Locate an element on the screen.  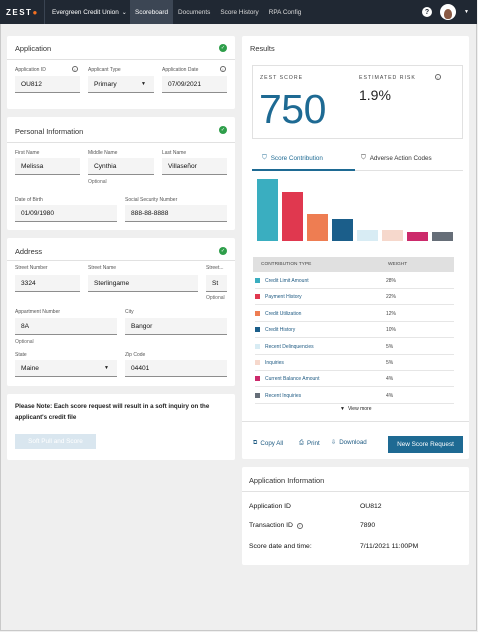
contribution-table-header: CONTRIBUTION TYPE WEIGHT is located at coordinates (353, 264).